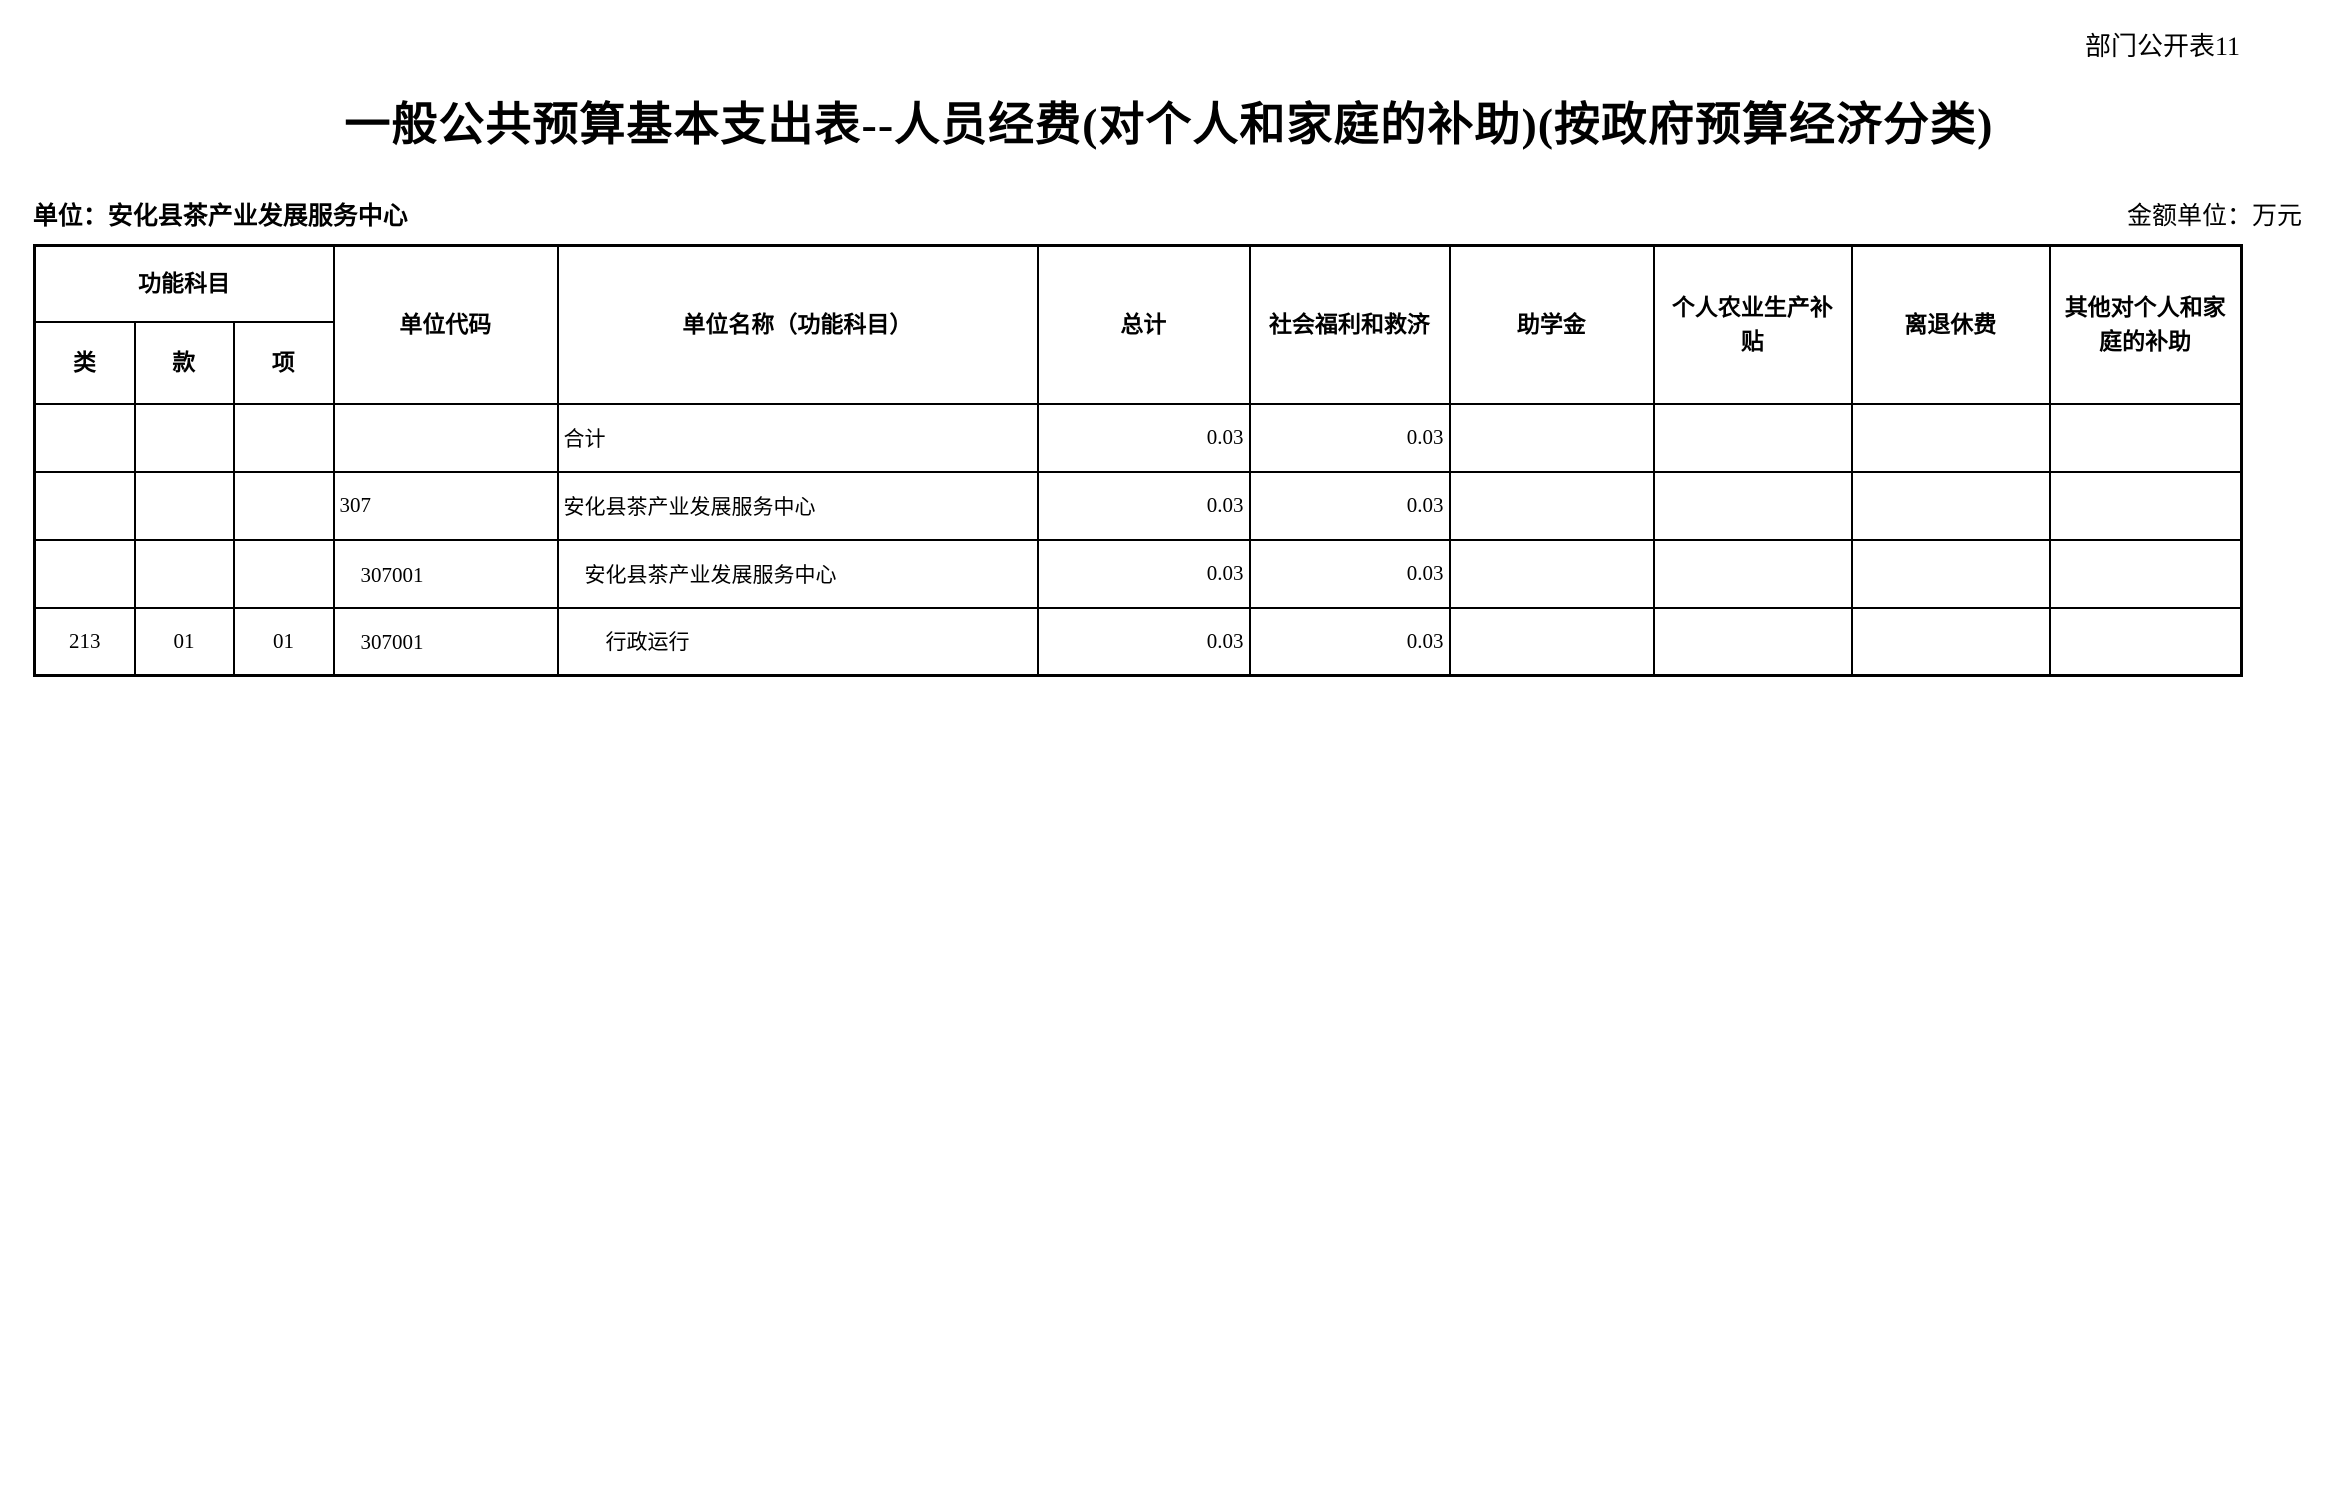  I want to click on cell-item: 01, so click(184, 641).